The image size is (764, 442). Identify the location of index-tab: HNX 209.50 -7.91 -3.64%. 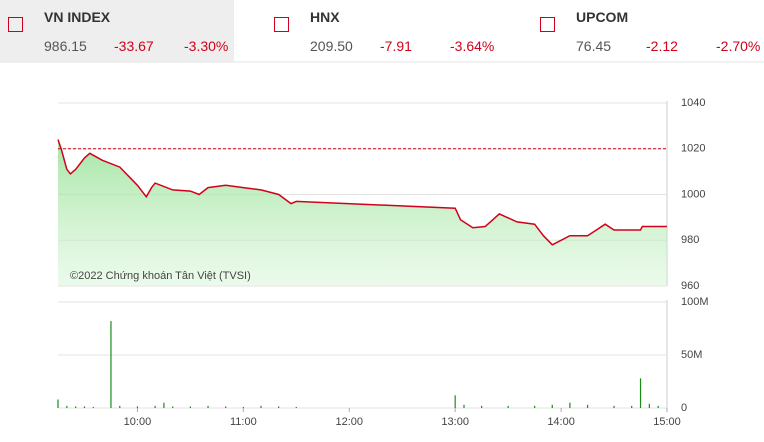
(383, 31).